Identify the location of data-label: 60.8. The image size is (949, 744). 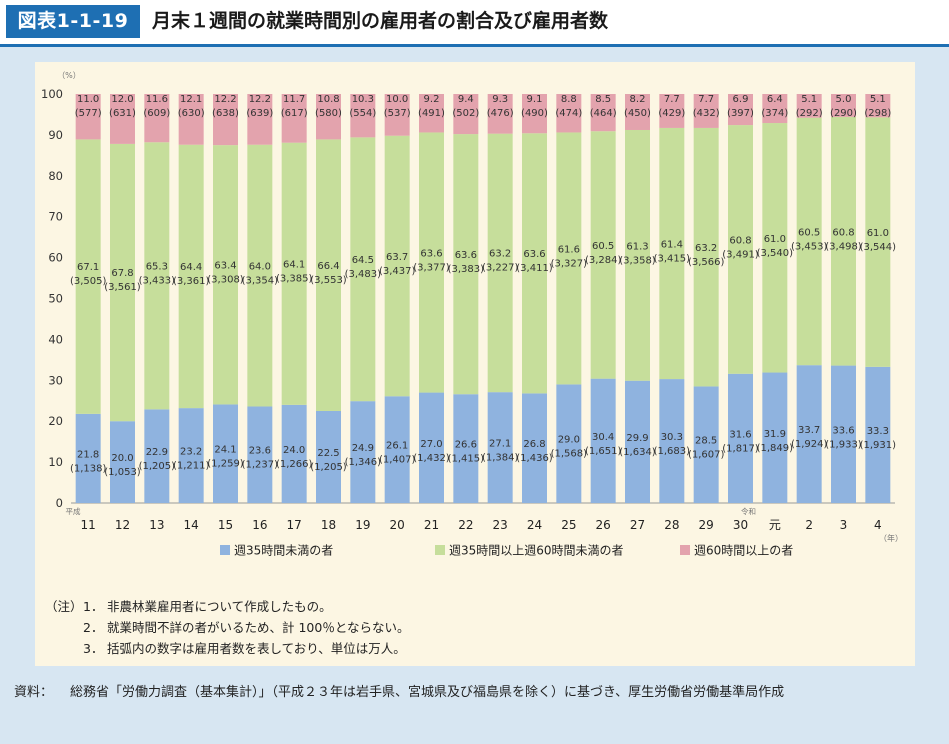
(740, 240).